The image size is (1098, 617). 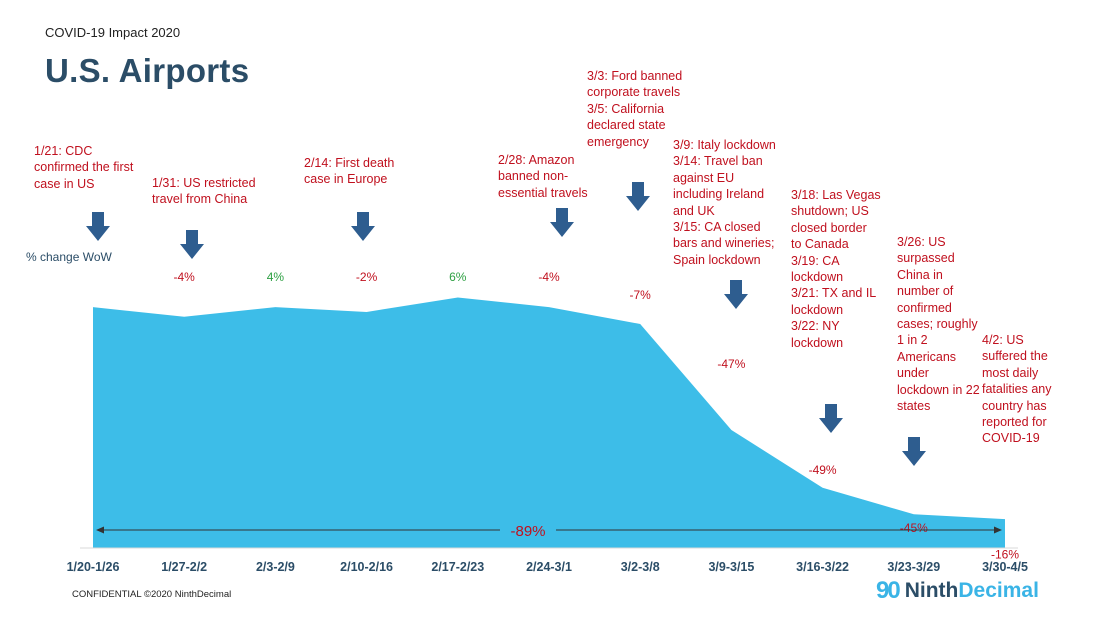 What do you see at coordinates (1005, 567) in the screenshot?
I see `x-tick-label: 3/30-4/5` at bounding box center [1005, 567].